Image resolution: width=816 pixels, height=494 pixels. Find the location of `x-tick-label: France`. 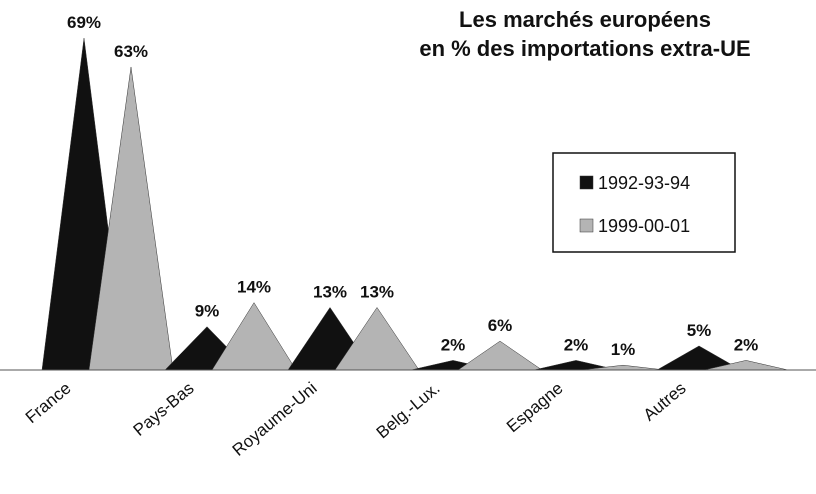

x-tick-label: France is located at coordinates (48, 403).